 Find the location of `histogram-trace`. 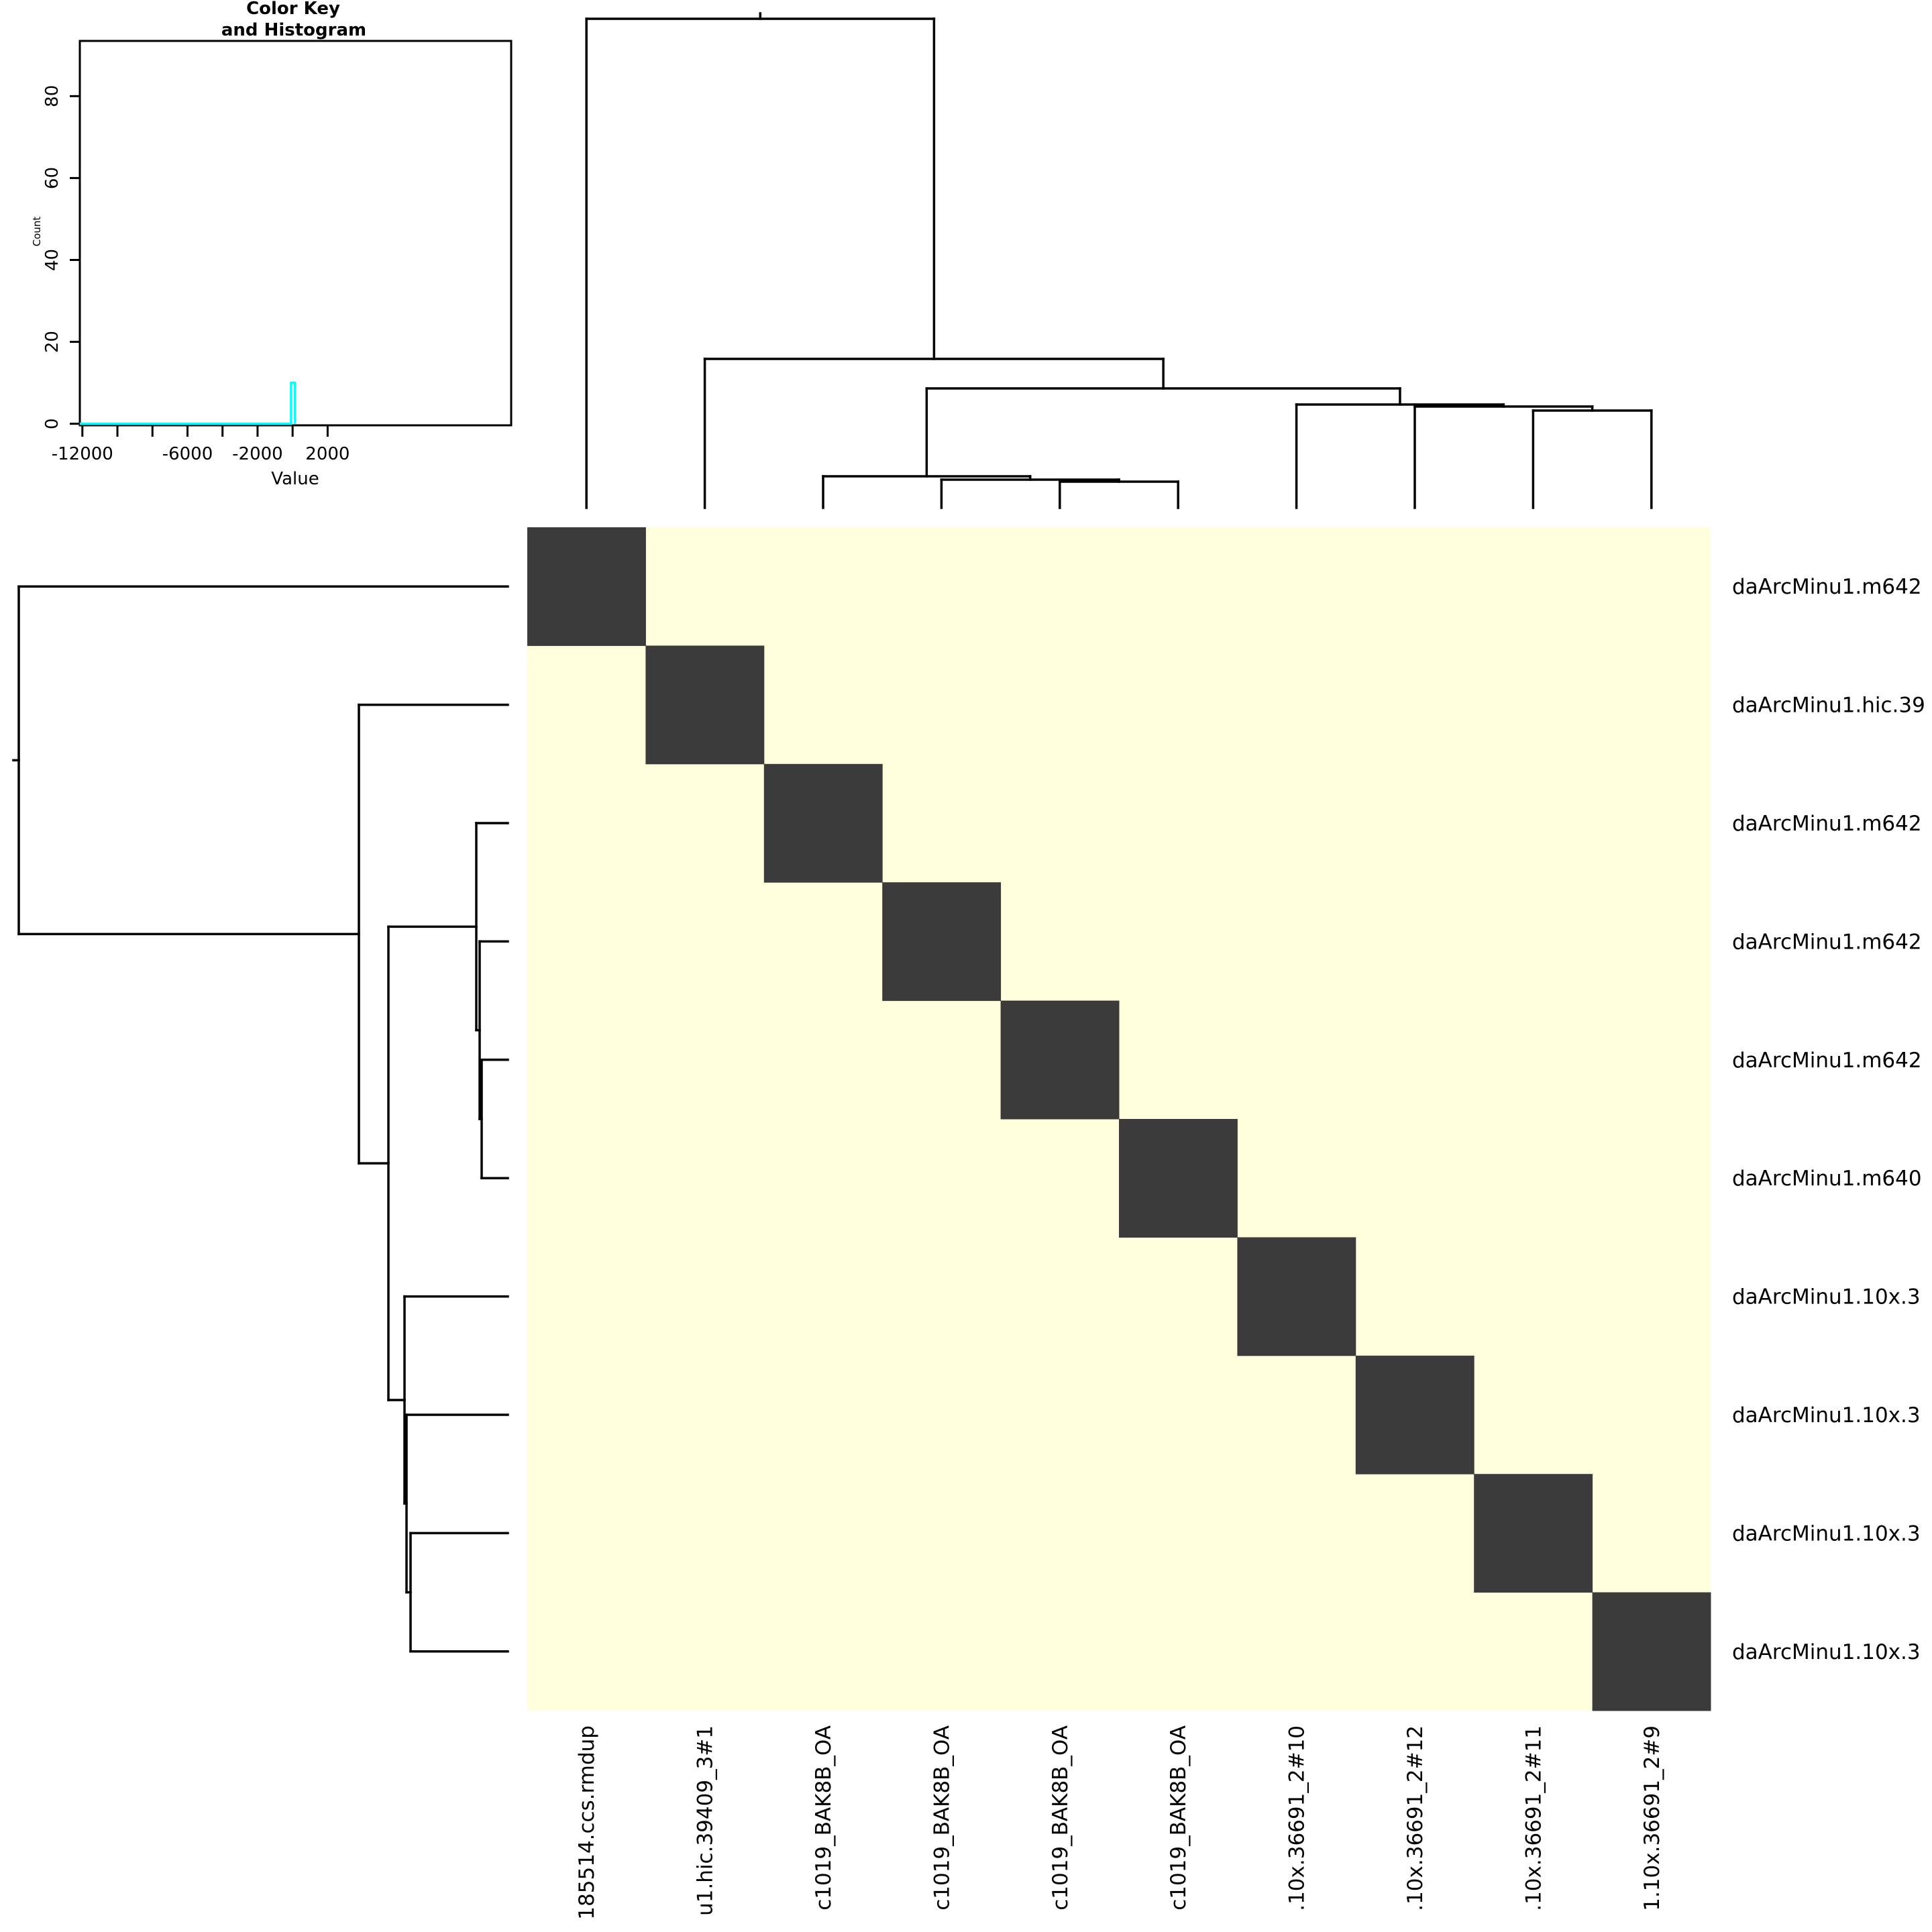

histogram-trace is located at coordinates (188, 403).